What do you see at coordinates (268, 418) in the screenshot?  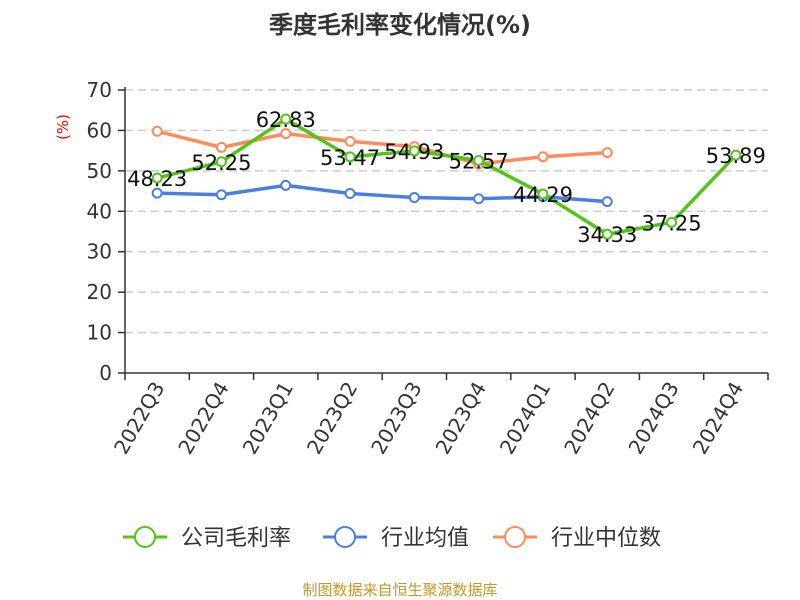 I see `x-tick-label: 2023Q1` at bounding box center [268, 418].